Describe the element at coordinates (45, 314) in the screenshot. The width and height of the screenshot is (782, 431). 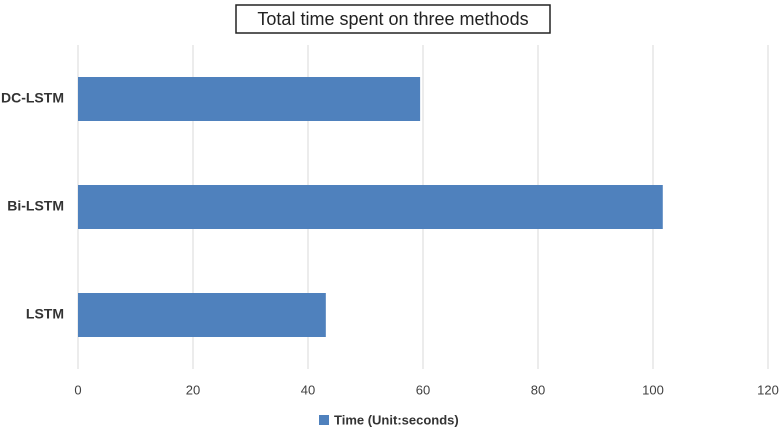
I see `y-tick-label: LSTM` at that location.